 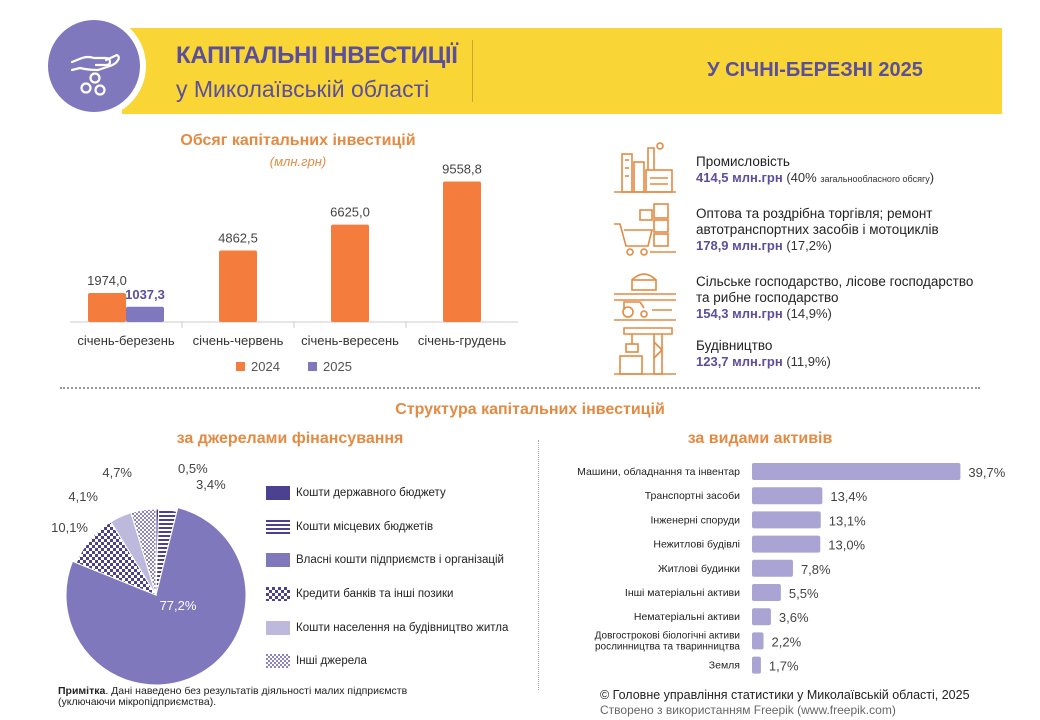 What do you see at coordinates (692, 496) in the screenshot?
I see `asset-category-label: Транспортні засоби` at bounding box center [692, 496].